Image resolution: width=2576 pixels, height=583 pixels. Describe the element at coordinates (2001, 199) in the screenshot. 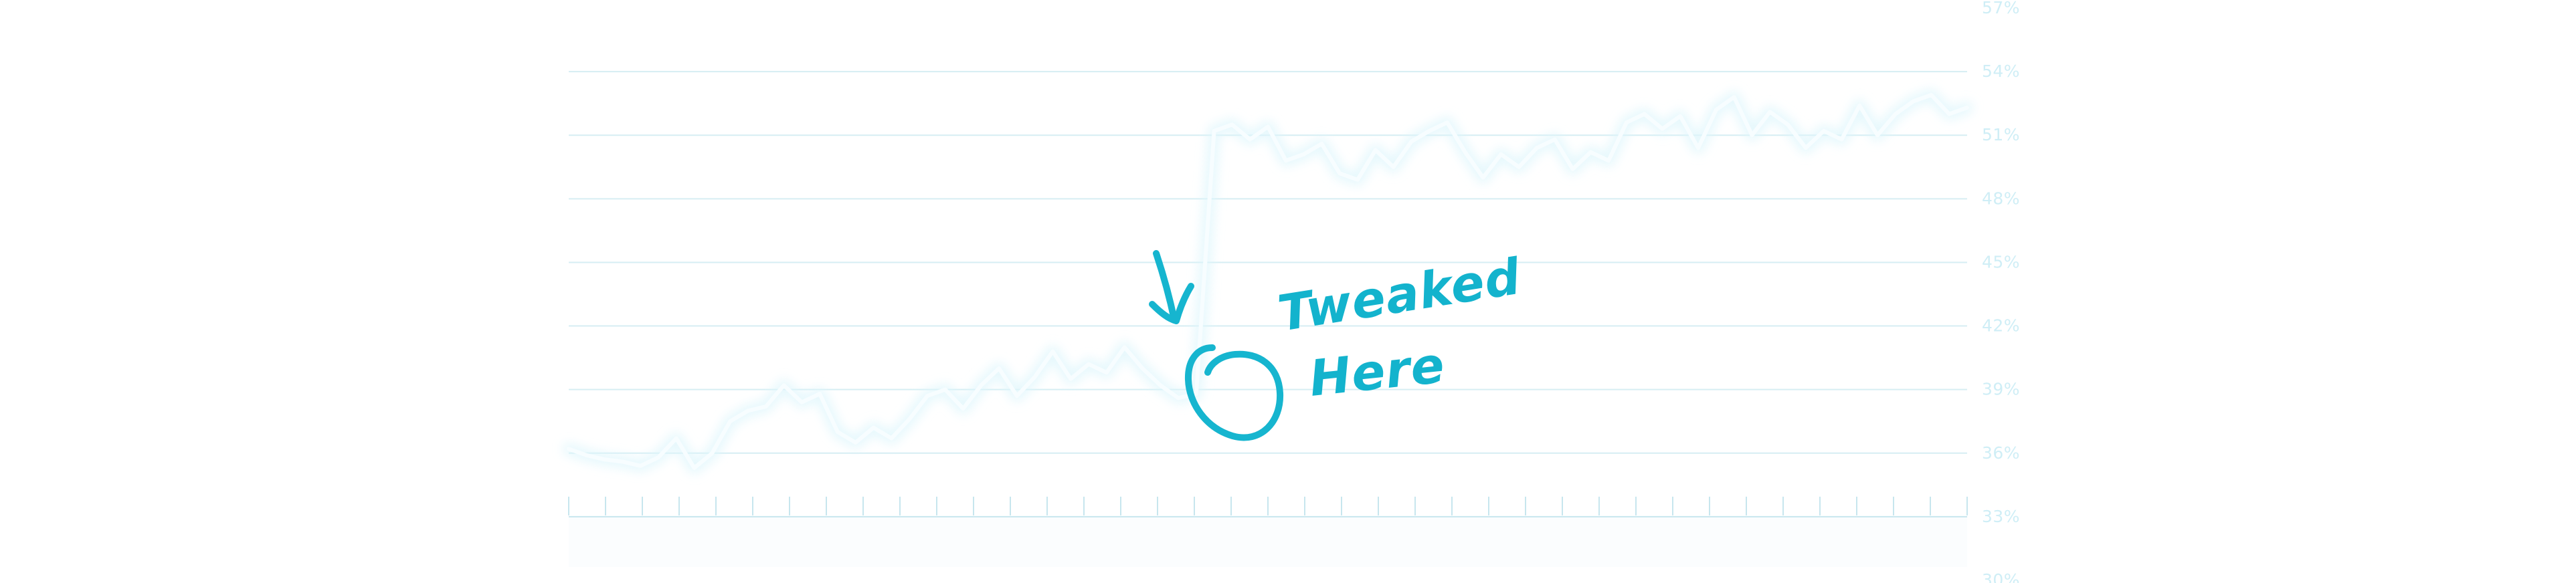

I see `y-tick-label-48: 48%` at that location.